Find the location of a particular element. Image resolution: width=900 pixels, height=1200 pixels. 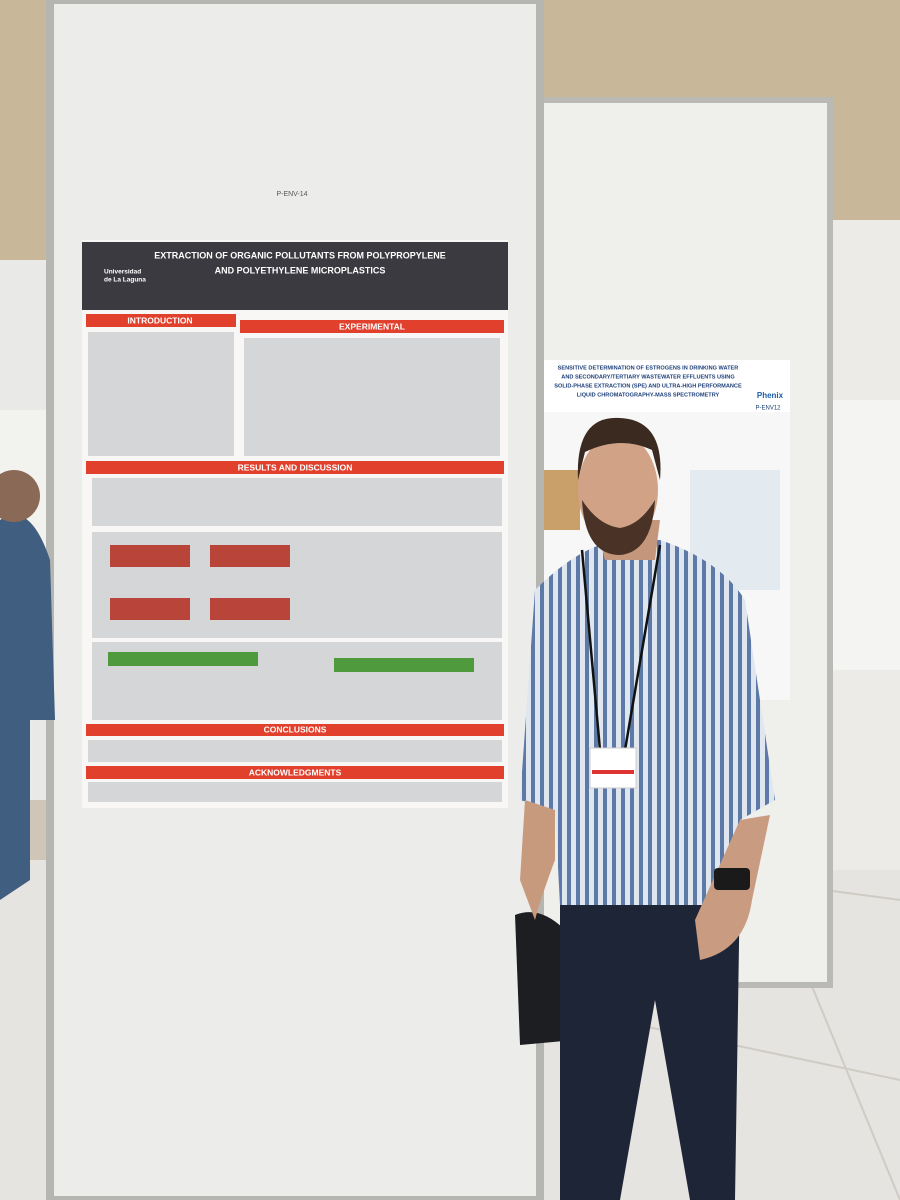

beard is located at coordinates (618, 527).